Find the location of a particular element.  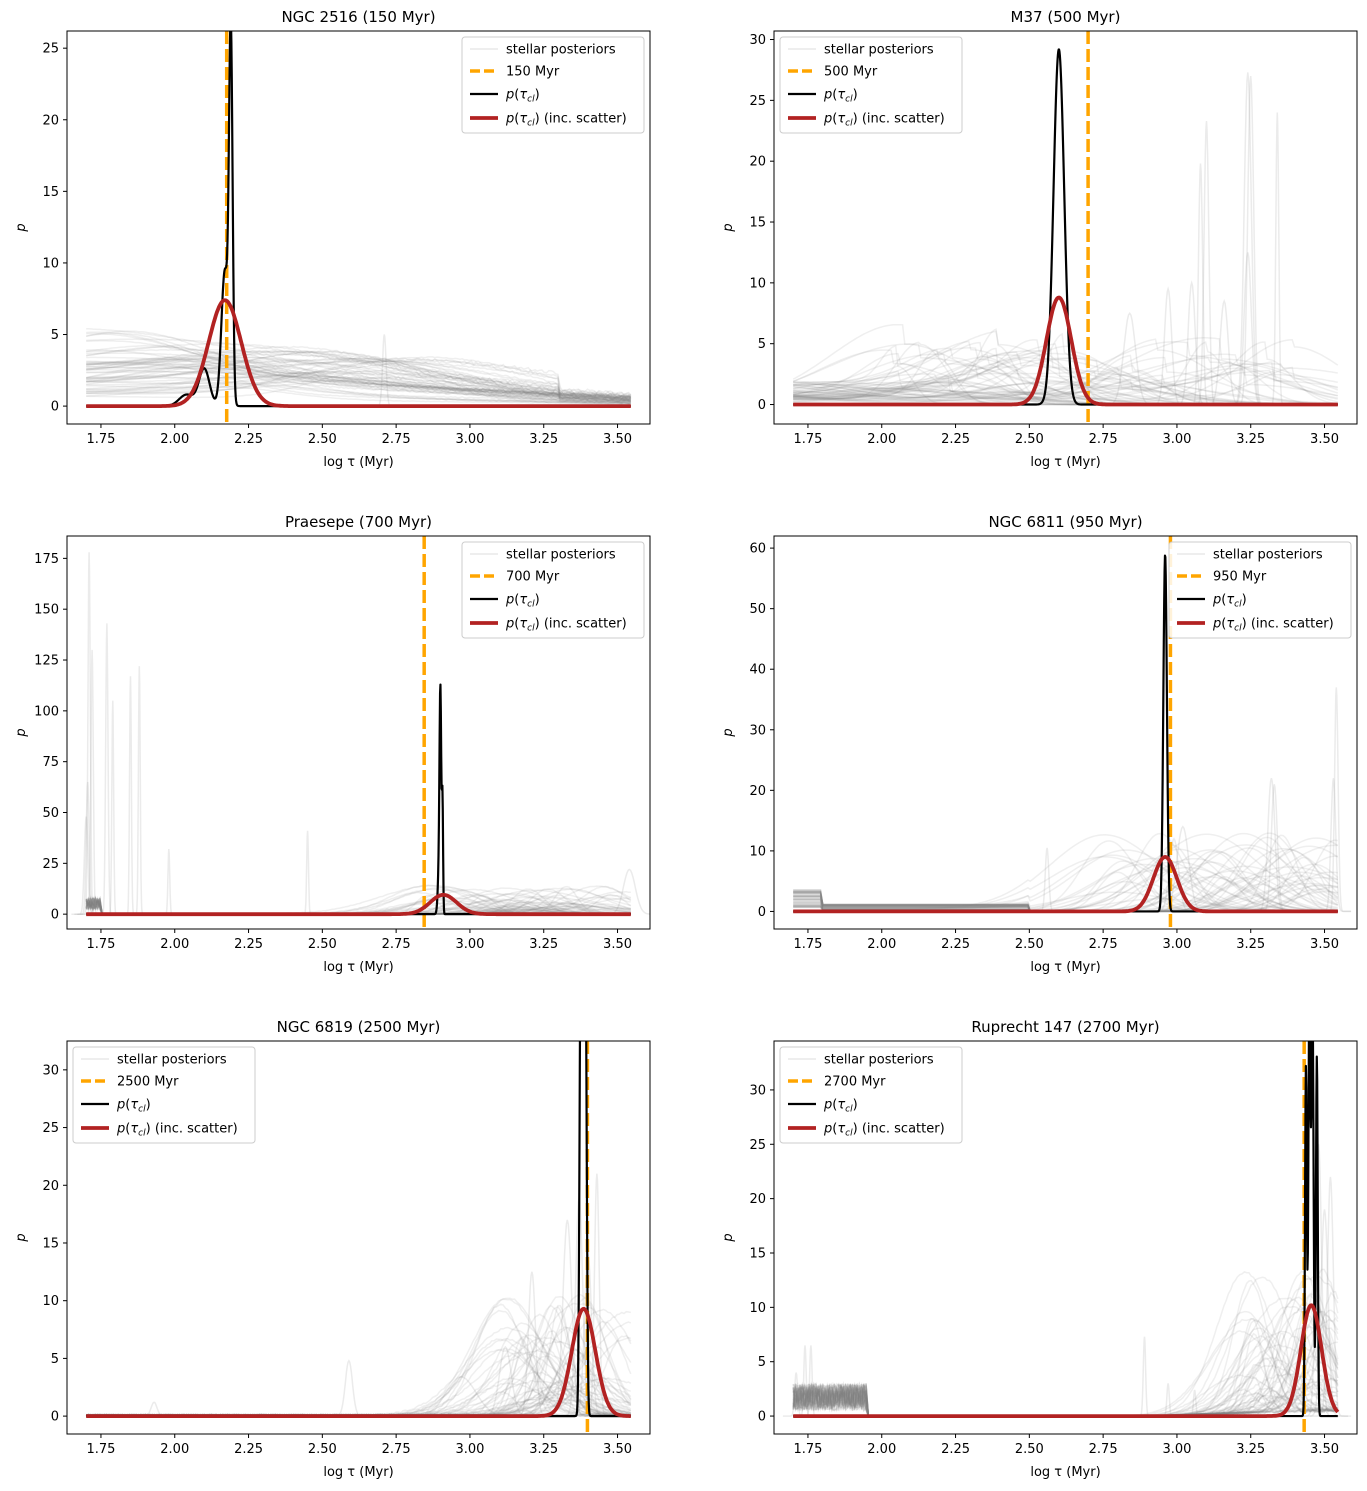

plot-lines is located at coordinates (1065, 227).